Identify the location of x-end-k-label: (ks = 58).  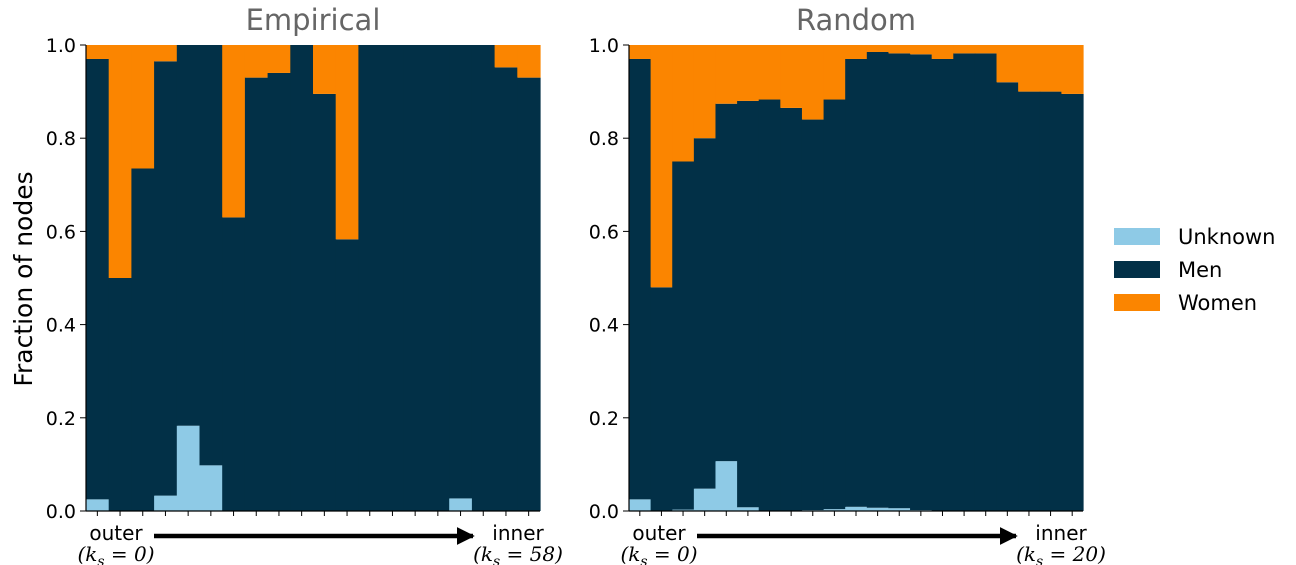
(518, 553).